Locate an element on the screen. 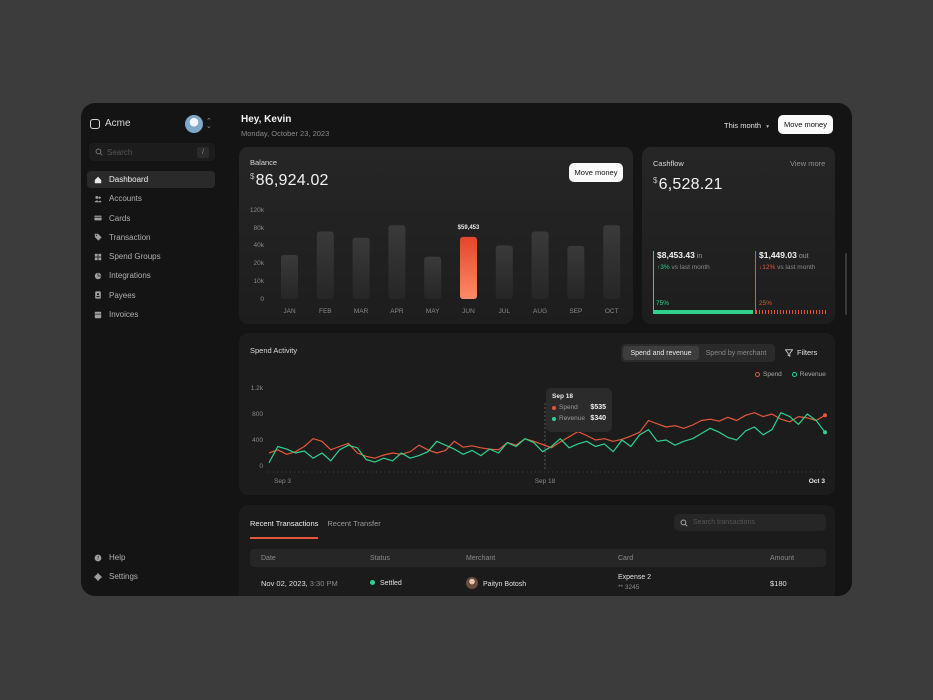 The image size is (933, 700). tab-recent-transactions: Recent Transactions is located at coordinates (284, 523).